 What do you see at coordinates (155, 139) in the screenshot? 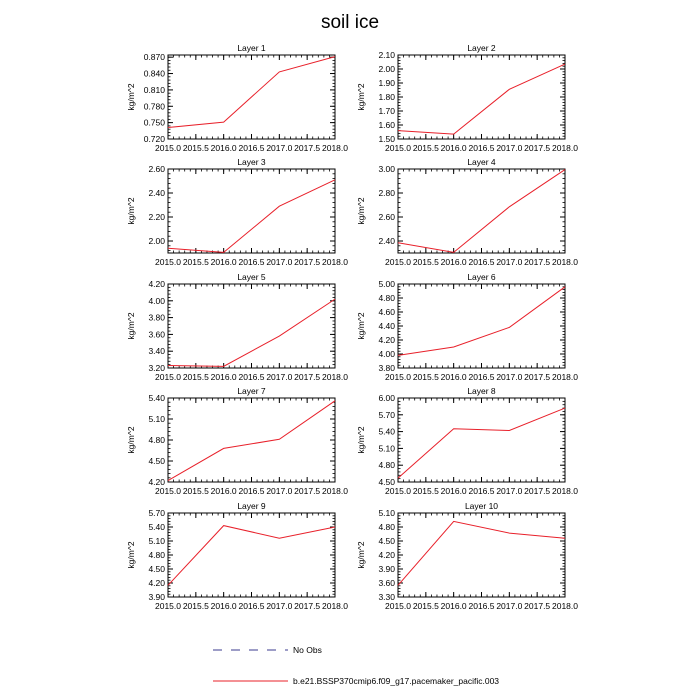
I see `y-tick-label: 0.720` at bounding box center [155, 139].